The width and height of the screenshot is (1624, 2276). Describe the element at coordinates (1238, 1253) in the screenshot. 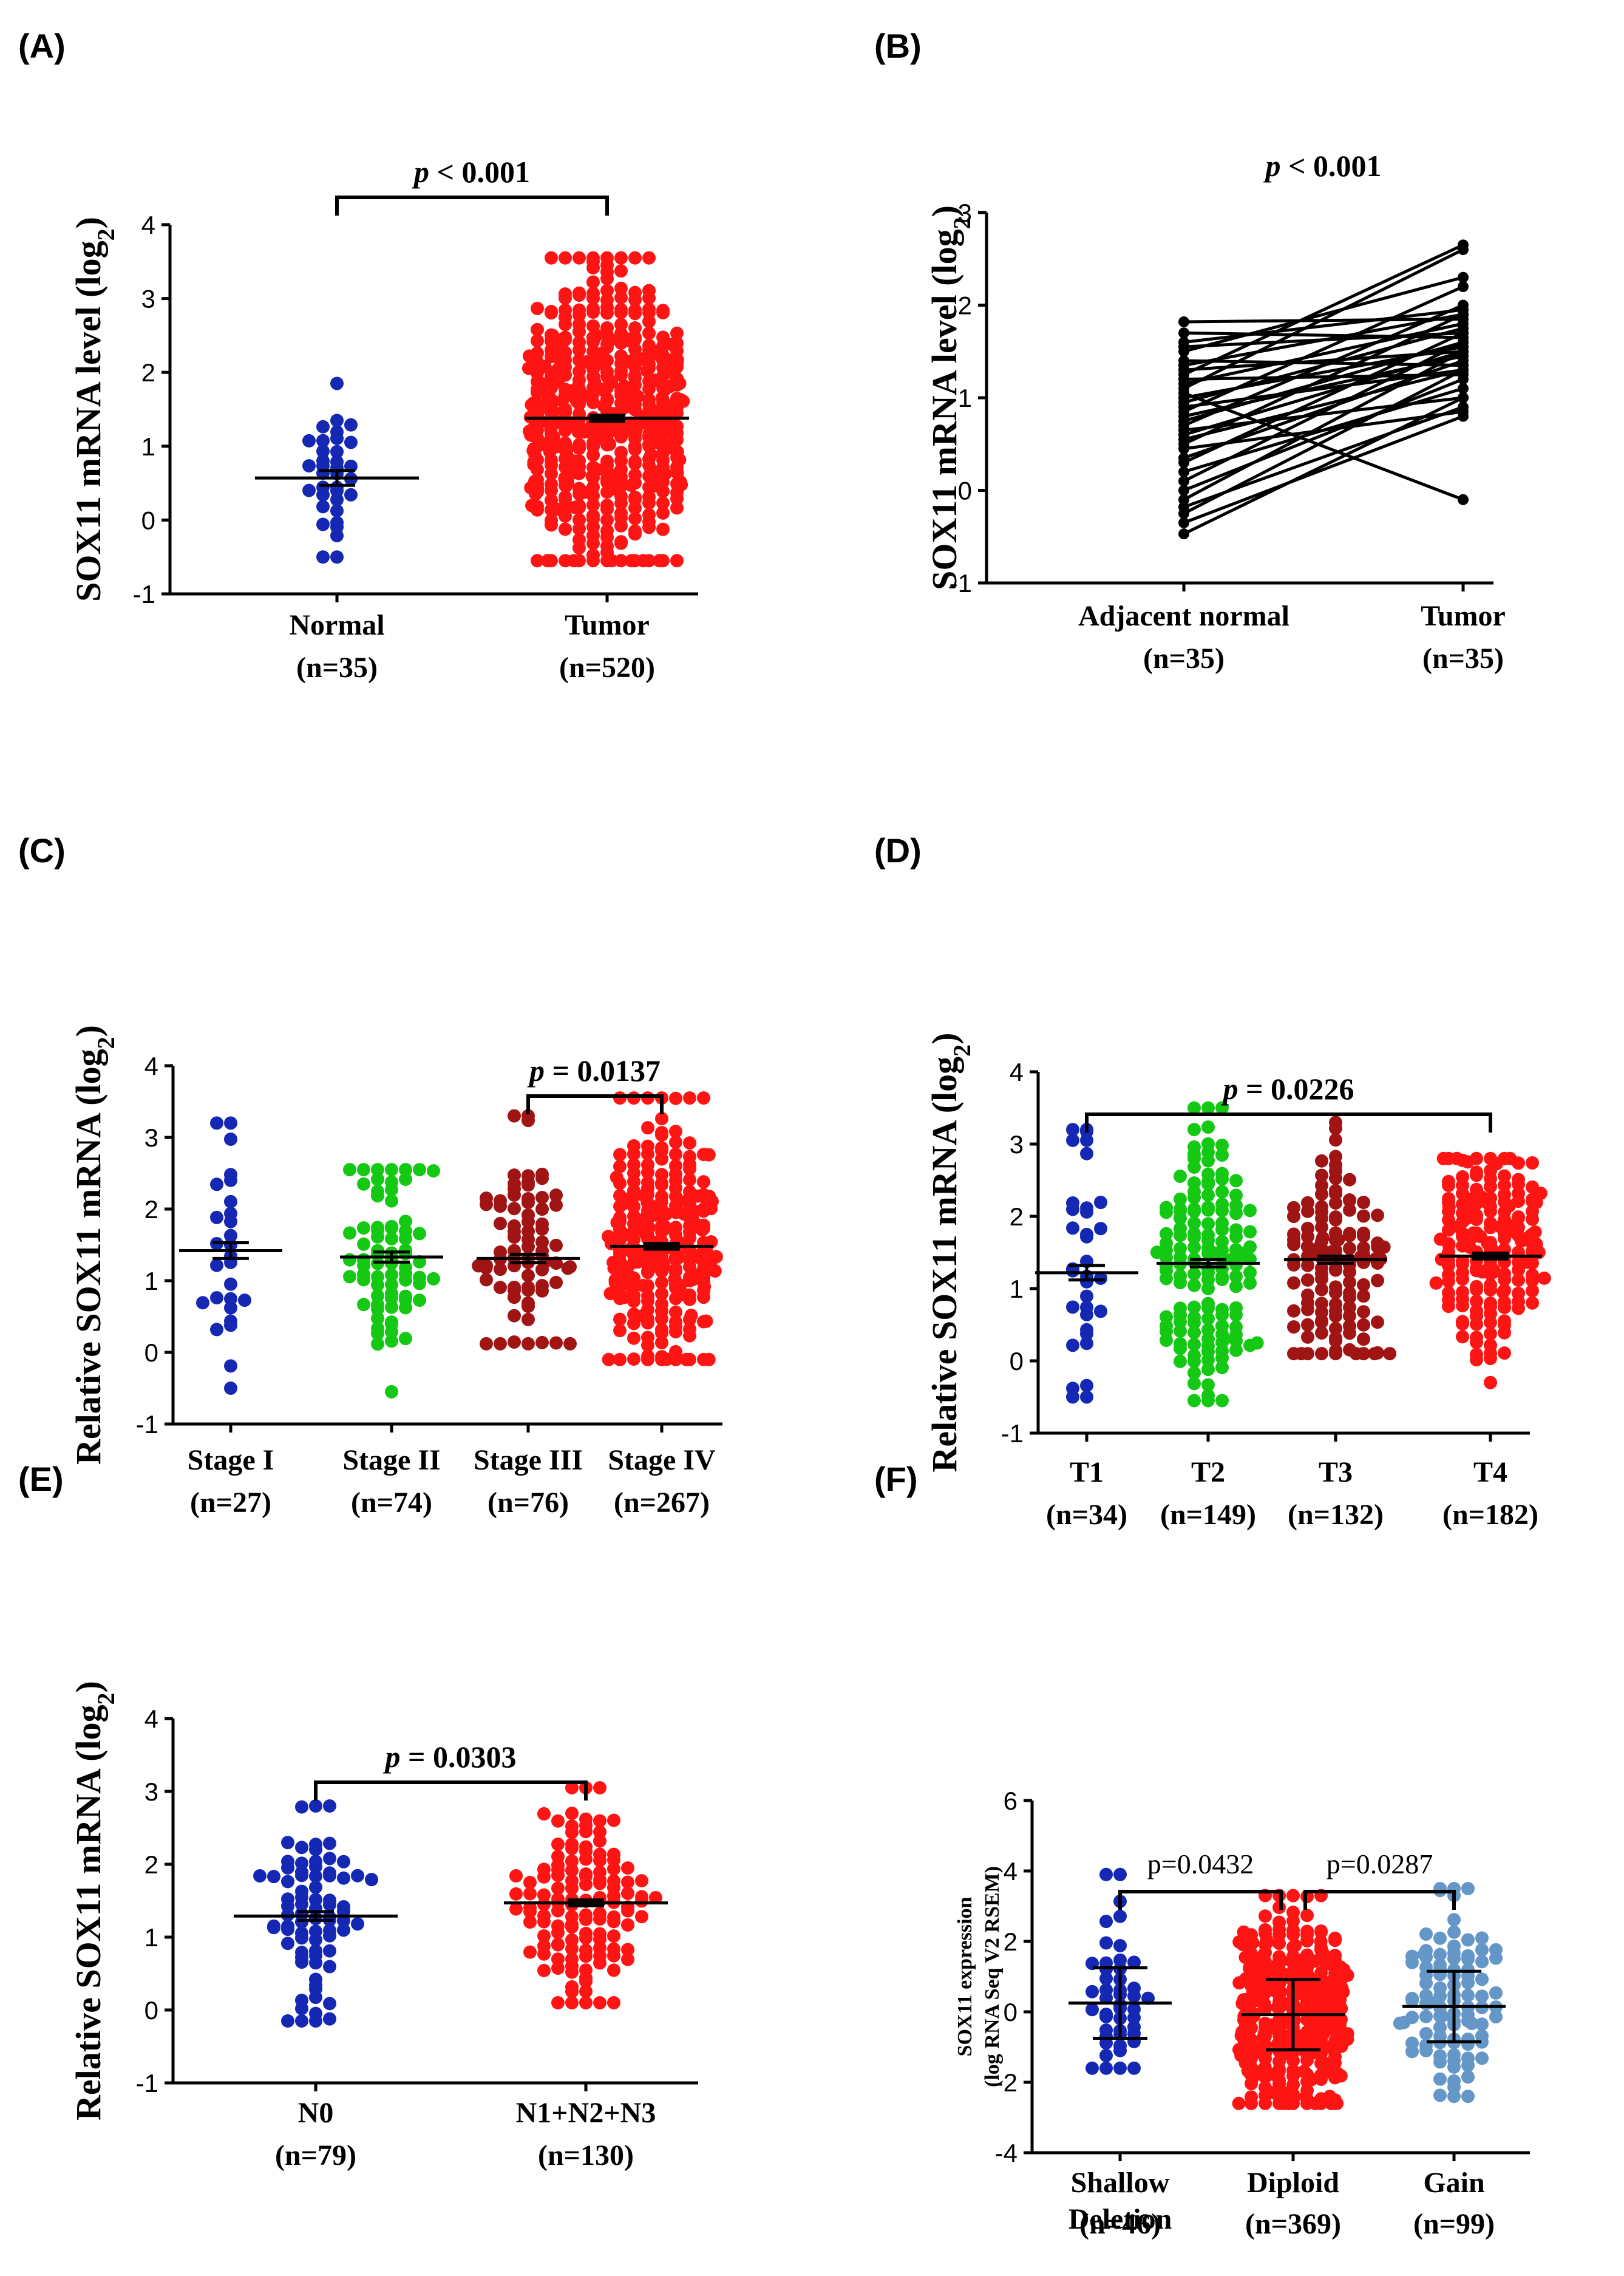

I see `panel-d: Relative SOX11 mRNA (log2) p = 0.0226` at that location.